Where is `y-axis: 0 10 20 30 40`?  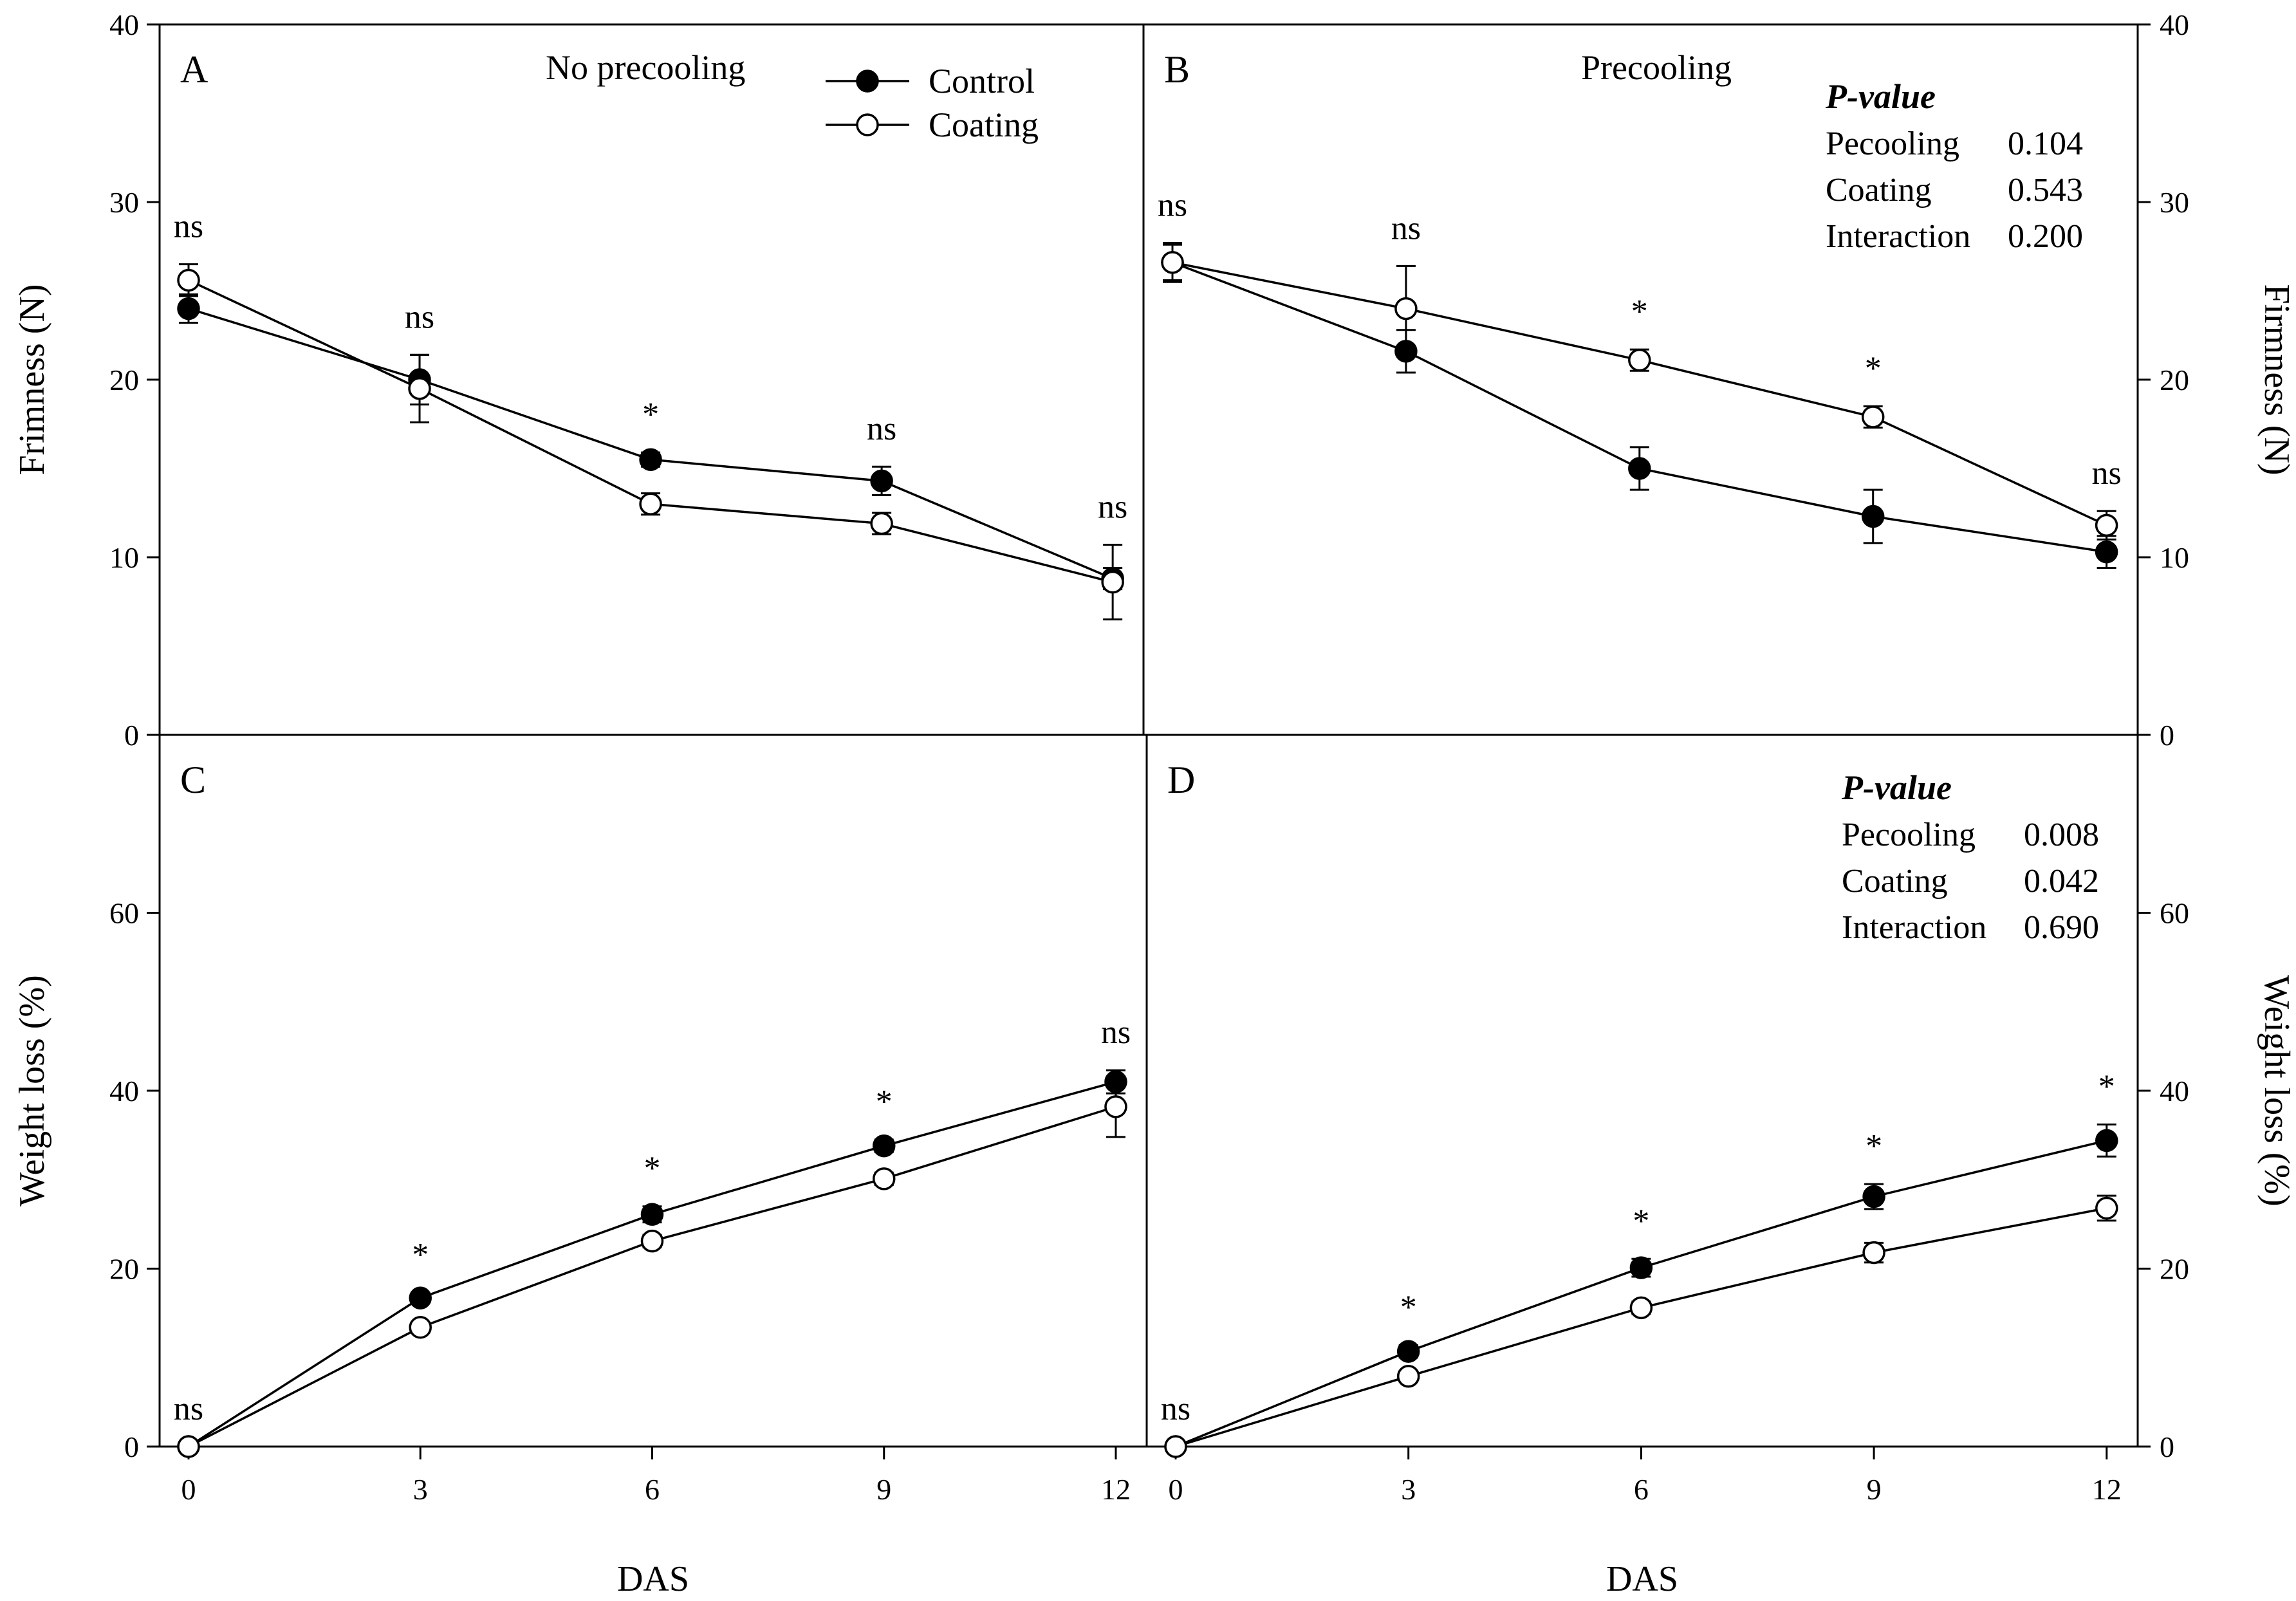
y-axis: 0 10 20 30 40 is located at coordinates (2163, 380).